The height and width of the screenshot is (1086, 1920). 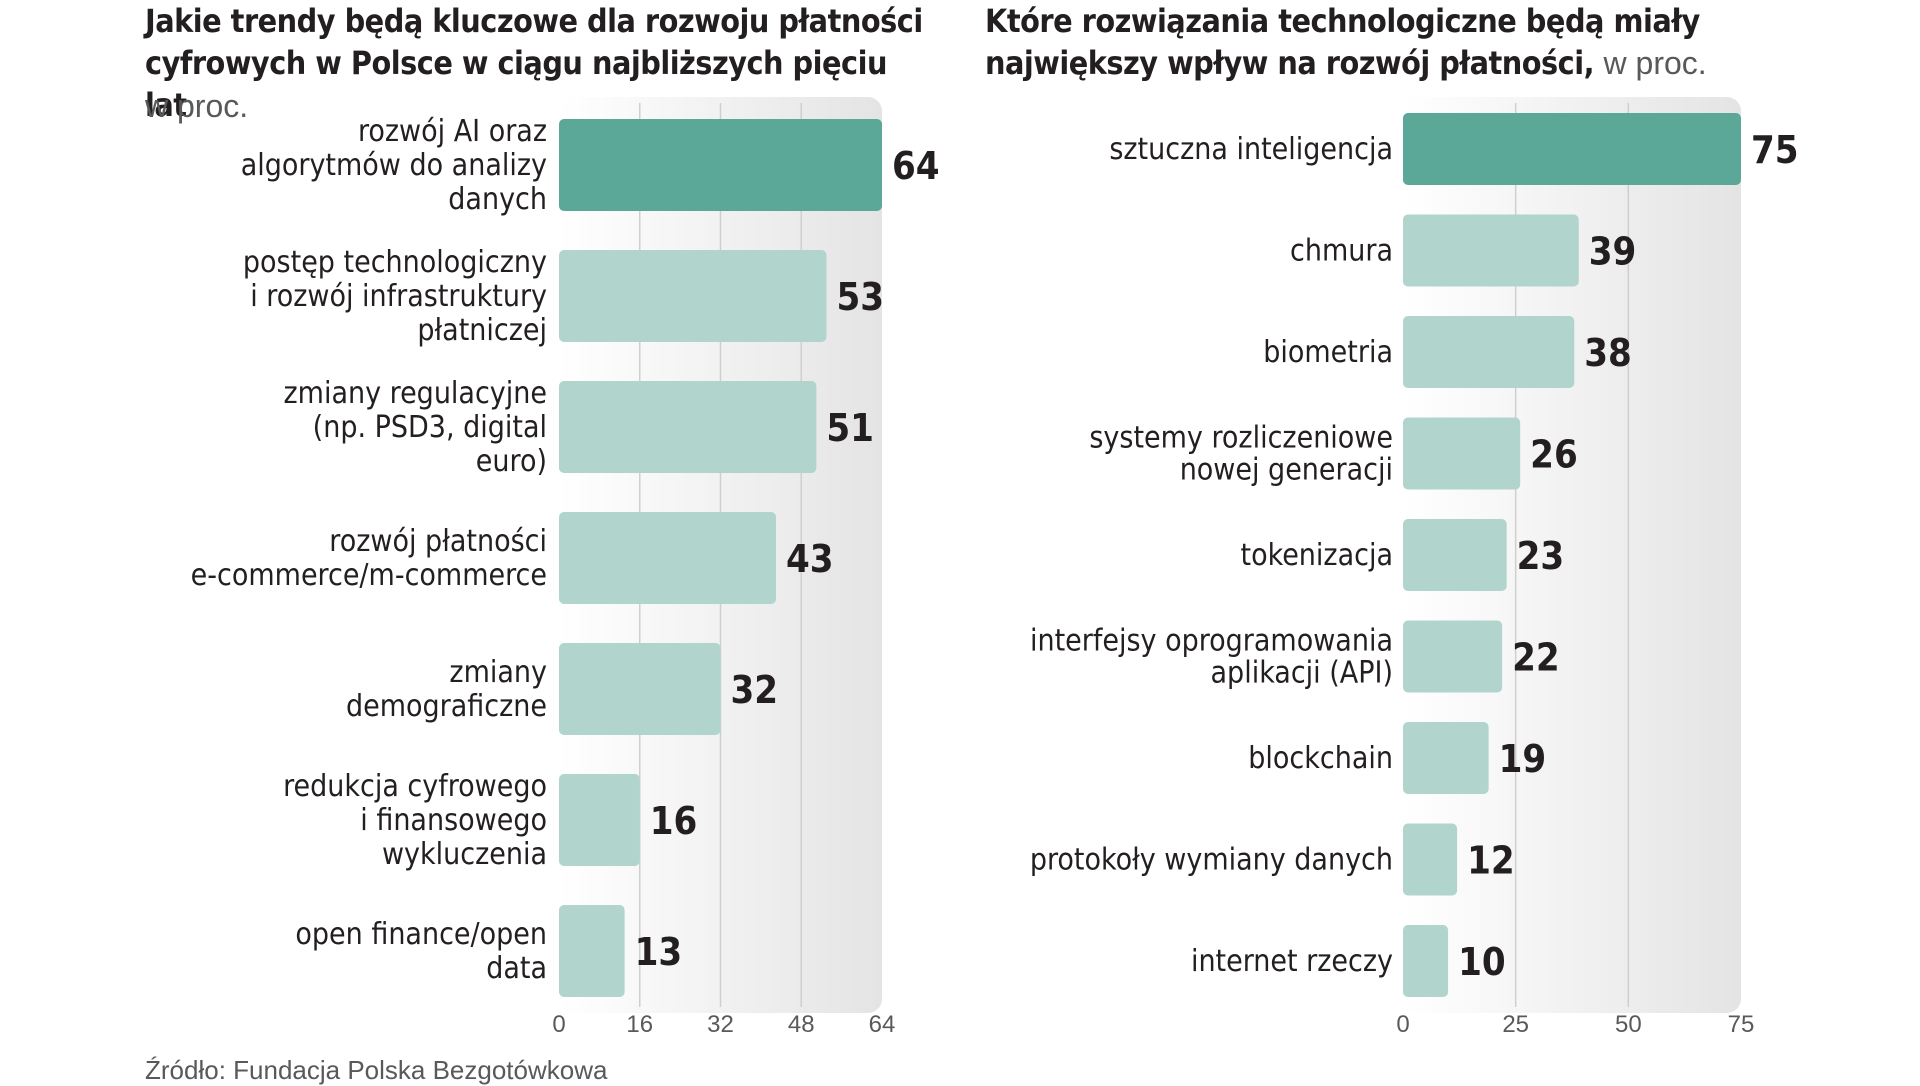 What do you see at coordinates (197, 106) in the screenshot?
I see `chart-unit-left: w proc.` at bounding box center [197, 106].